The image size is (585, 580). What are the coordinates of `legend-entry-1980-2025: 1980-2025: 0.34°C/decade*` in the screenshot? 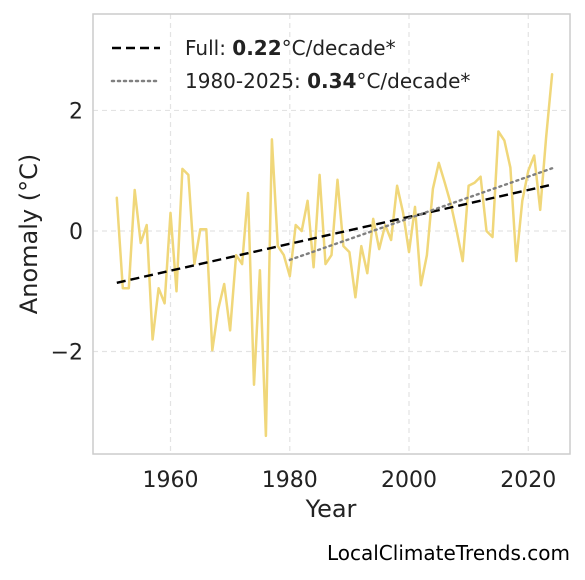 It's located at (327, 81).